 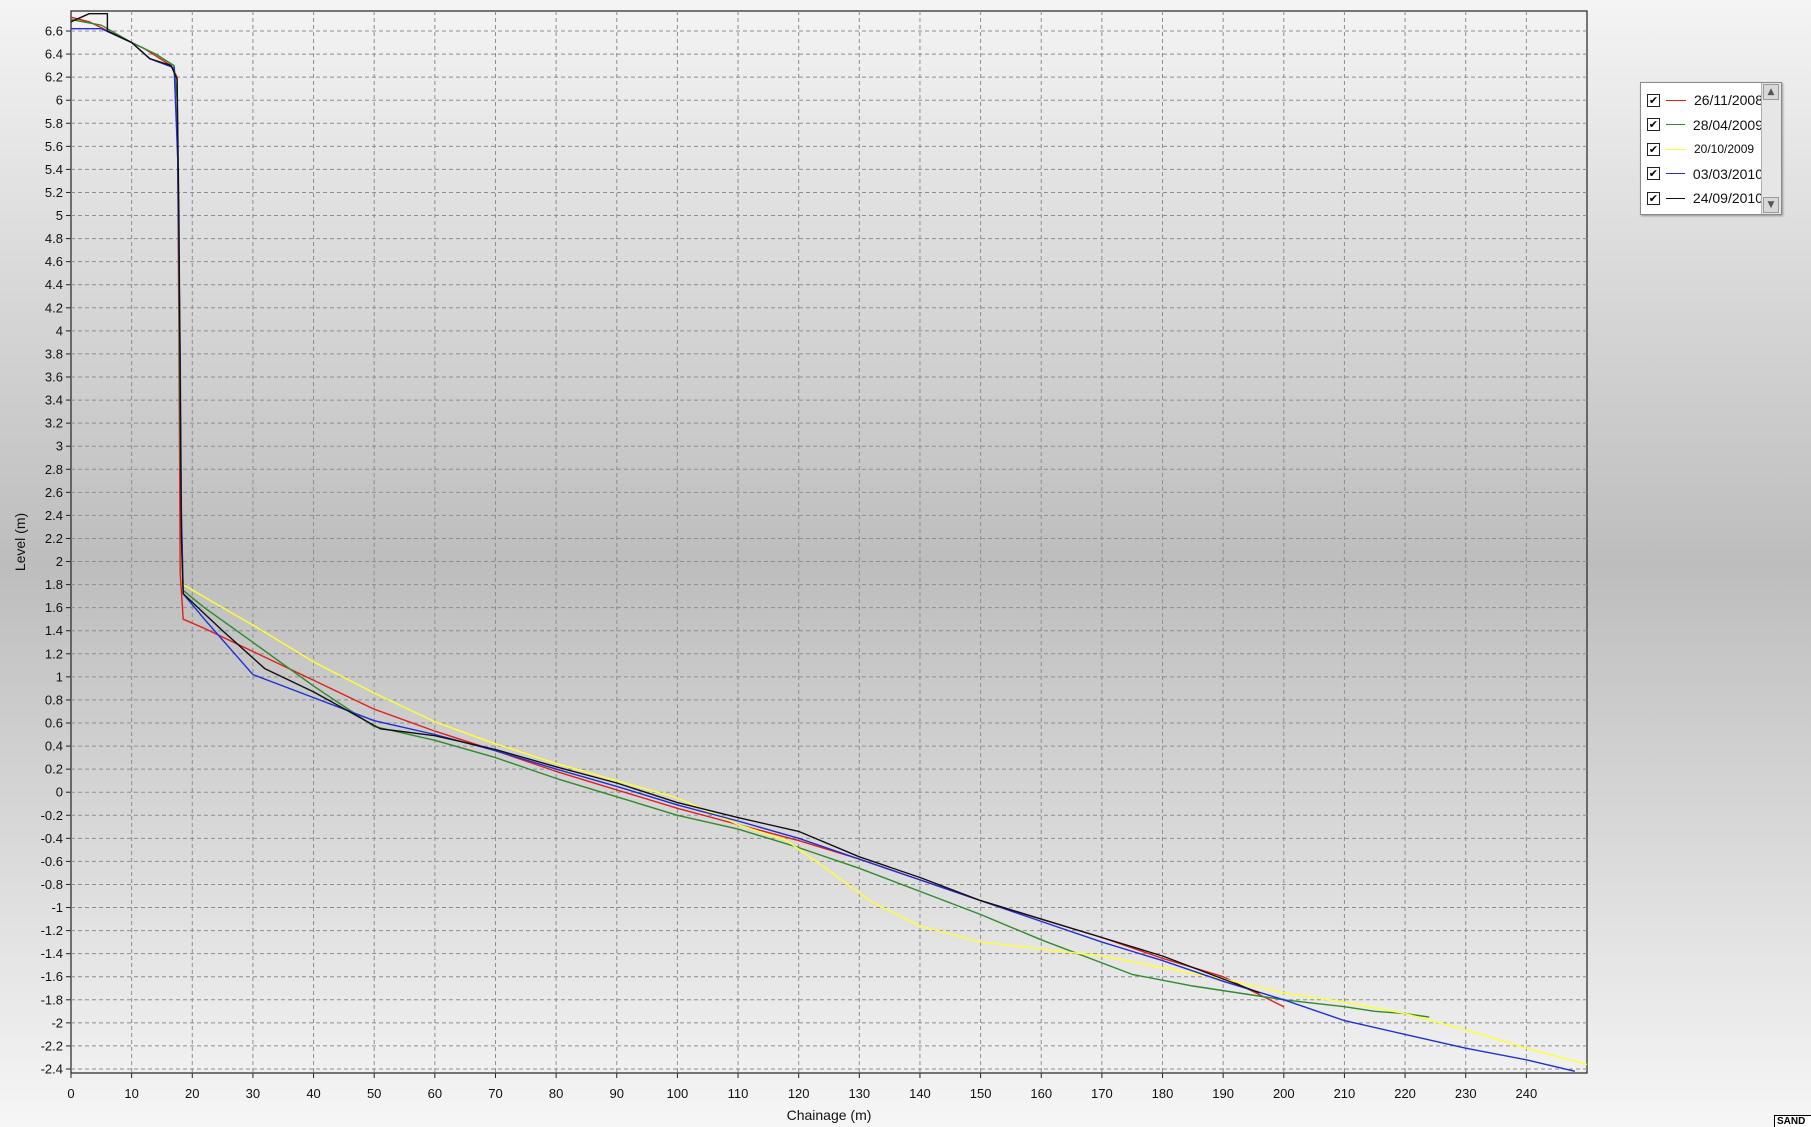 I want to click on corner-label: SAND, so click(x=1792, y=1121).